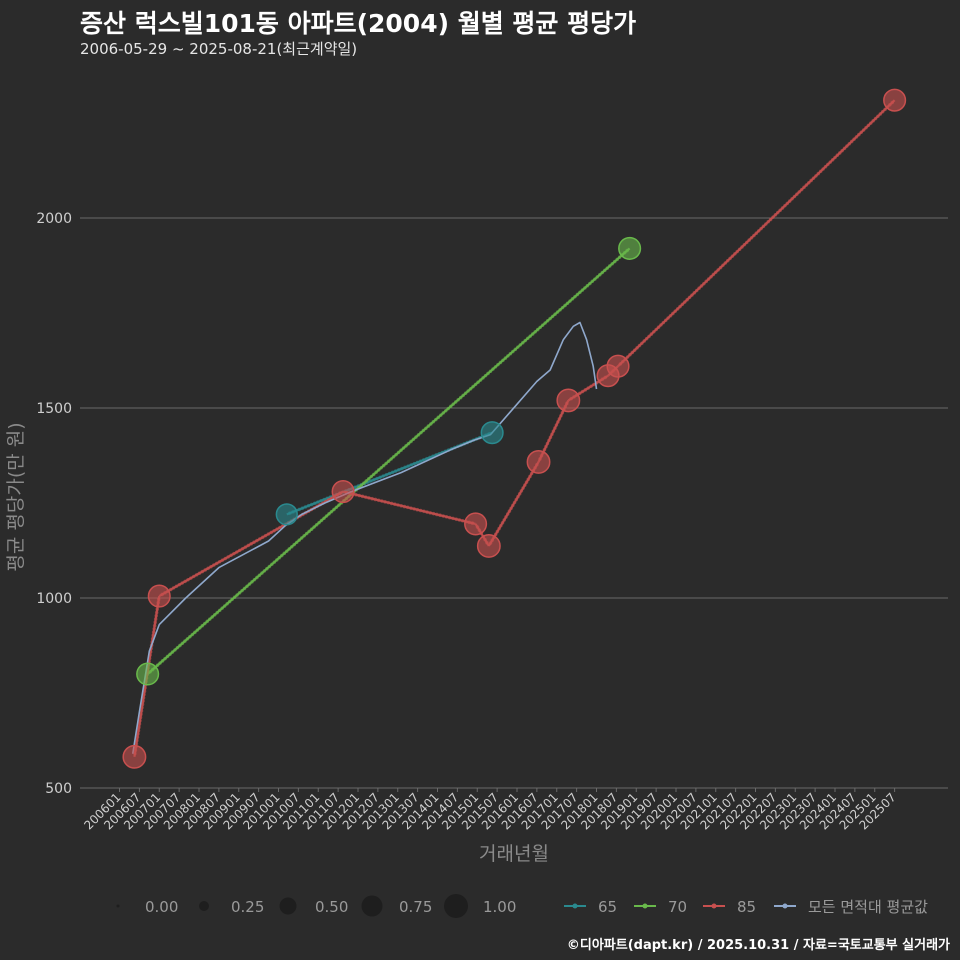  What do you see at coordinates (499, 907) in the screenshot?
I see `size-legend-label: 1.00` at bounding box center [499, 907].